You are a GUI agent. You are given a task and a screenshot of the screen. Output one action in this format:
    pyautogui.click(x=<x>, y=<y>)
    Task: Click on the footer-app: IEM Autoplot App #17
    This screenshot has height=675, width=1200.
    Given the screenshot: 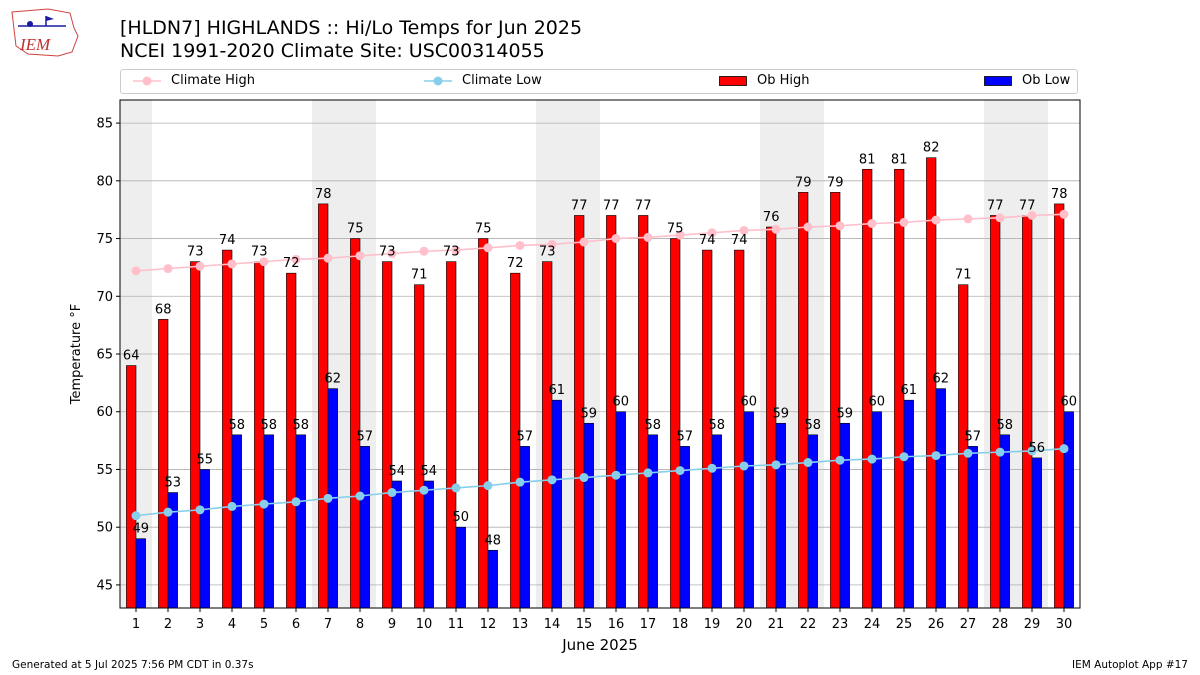 What is the action you would take?
    pyautogui.click(x=1130, y=665)
    